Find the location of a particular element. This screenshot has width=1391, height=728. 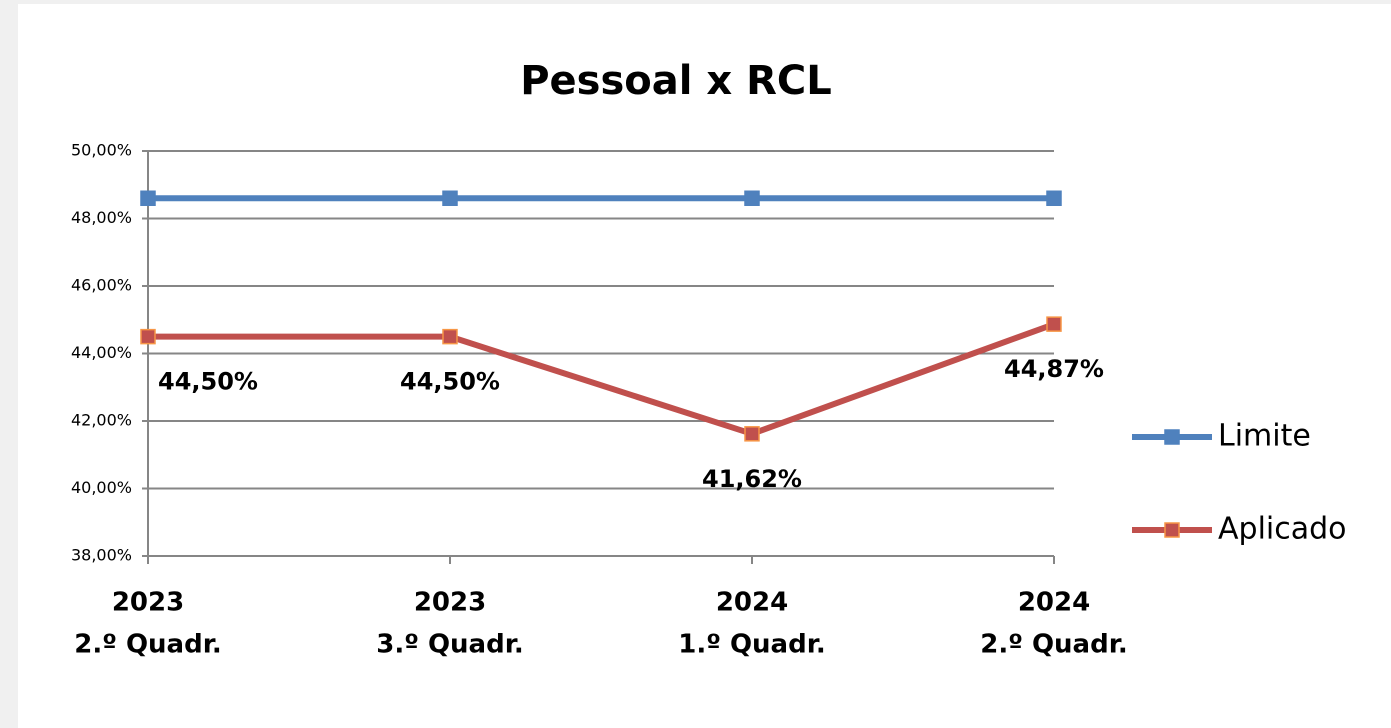

legend-label: Limite is located at coordinates (1264, 436).